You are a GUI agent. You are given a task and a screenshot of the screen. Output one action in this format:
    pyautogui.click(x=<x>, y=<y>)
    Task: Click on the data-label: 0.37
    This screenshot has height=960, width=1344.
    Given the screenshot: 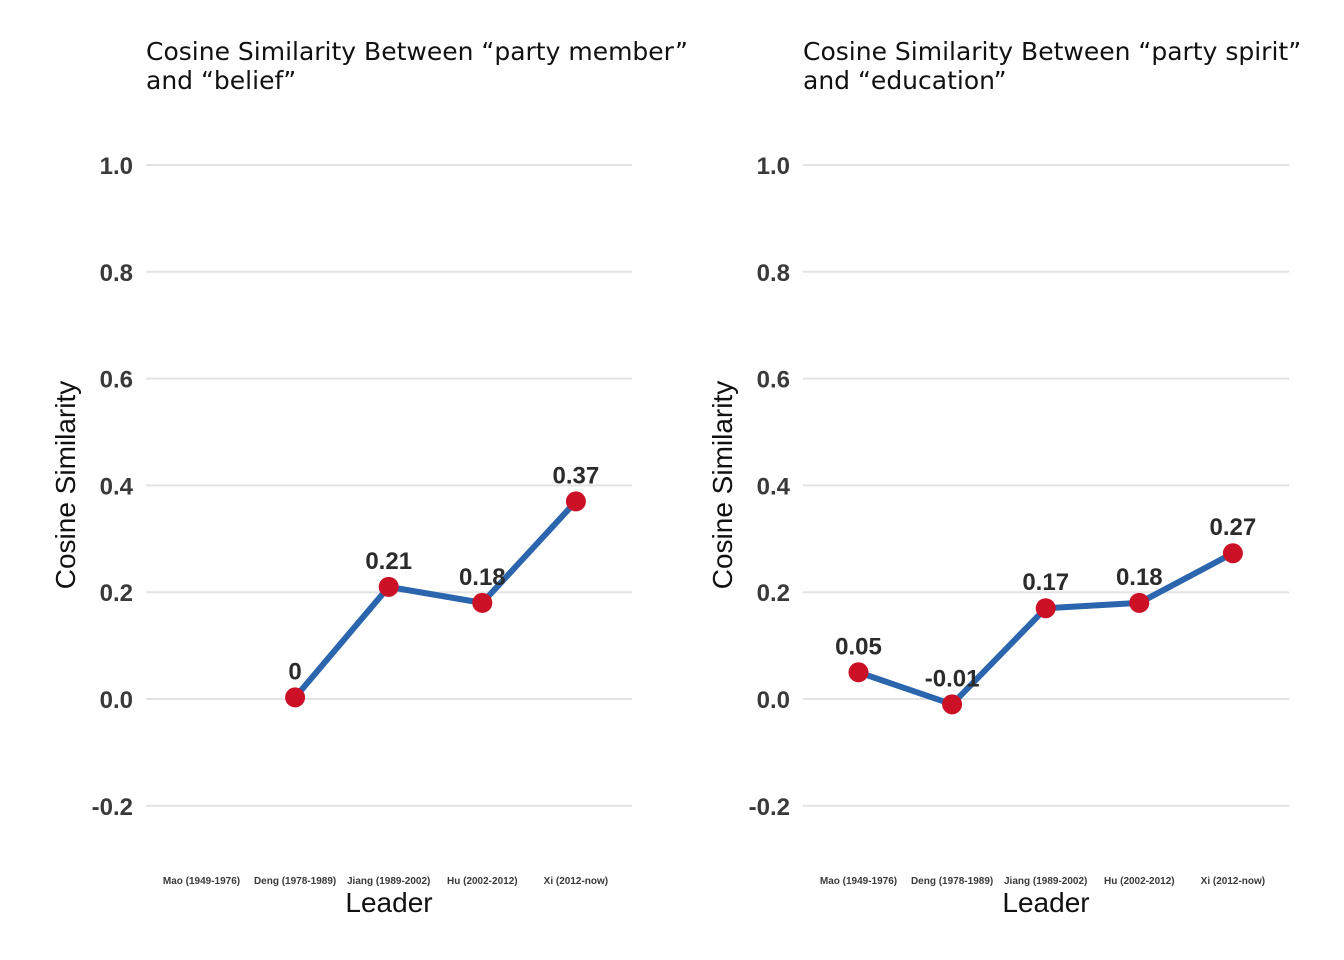 What is the action you would take?
    pyautogui.click(x=576, y=475)
    